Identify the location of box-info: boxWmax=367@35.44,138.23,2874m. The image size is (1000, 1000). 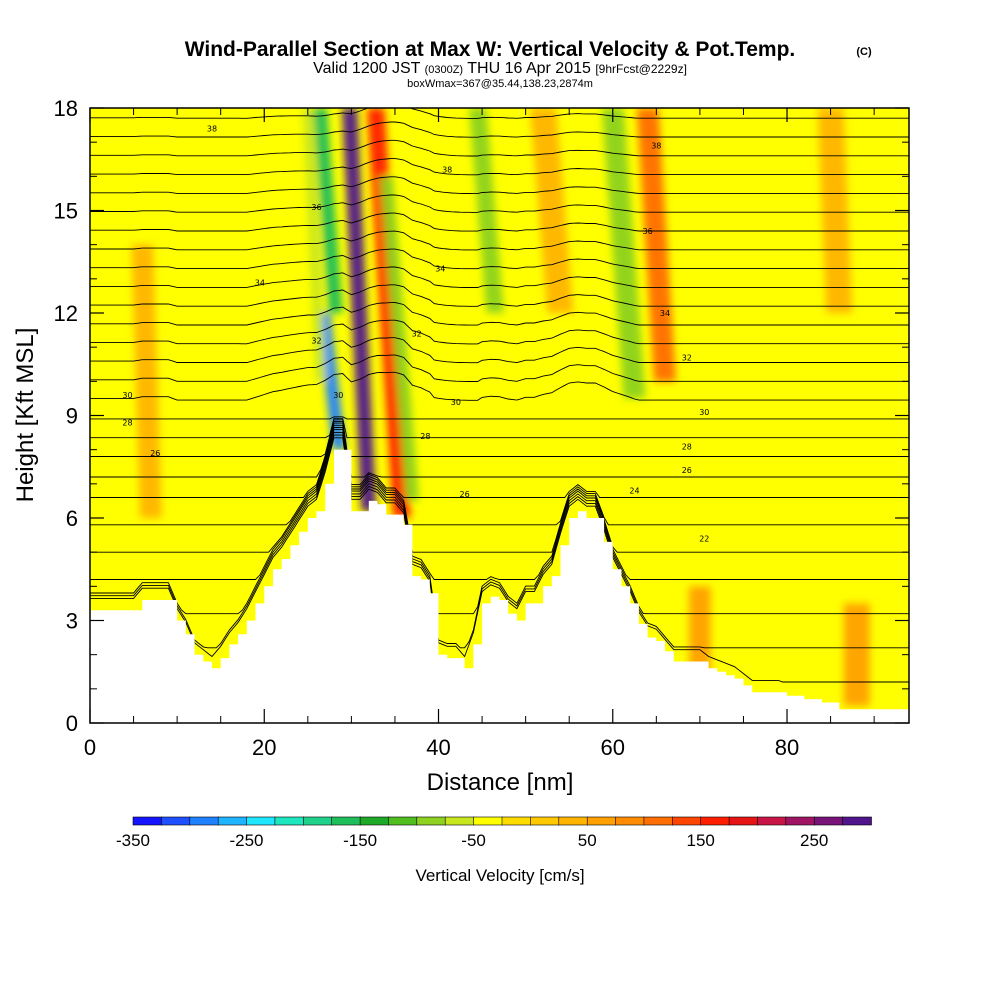
(500, 84).